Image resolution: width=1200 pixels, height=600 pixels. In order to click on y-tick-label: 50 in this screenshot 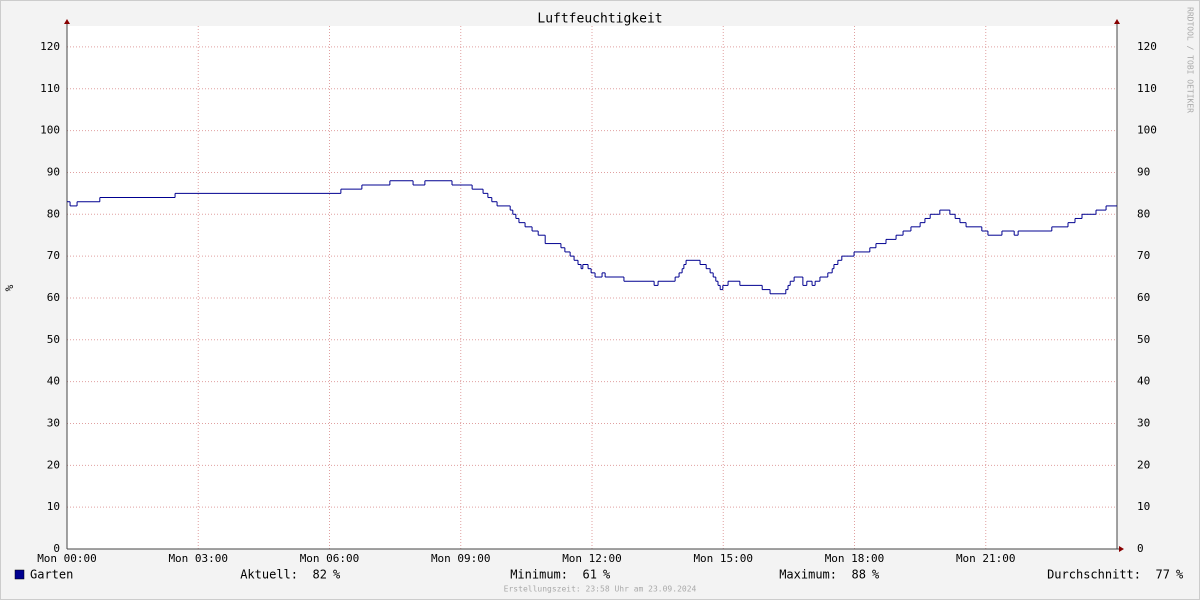, I will do `click(53, 339)`.